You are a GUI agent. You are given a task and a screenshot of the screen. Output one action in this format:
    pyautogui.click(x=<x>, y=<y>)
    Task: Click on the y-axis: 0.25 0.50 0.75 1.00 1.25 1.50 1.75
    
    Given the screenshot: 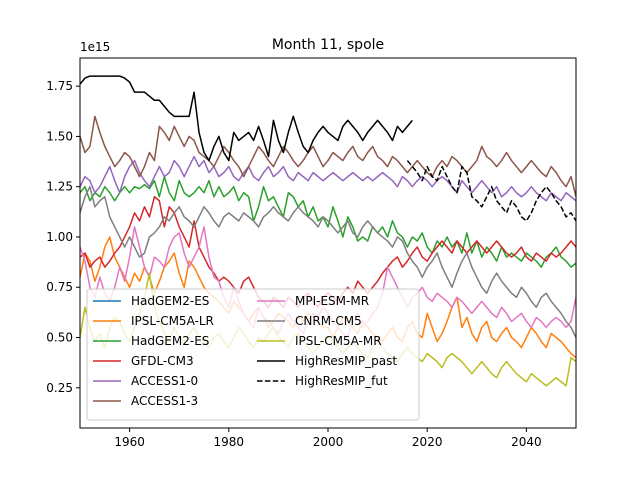 What is the action you would take?
    pyautogui.click(x=63, y=237)
    